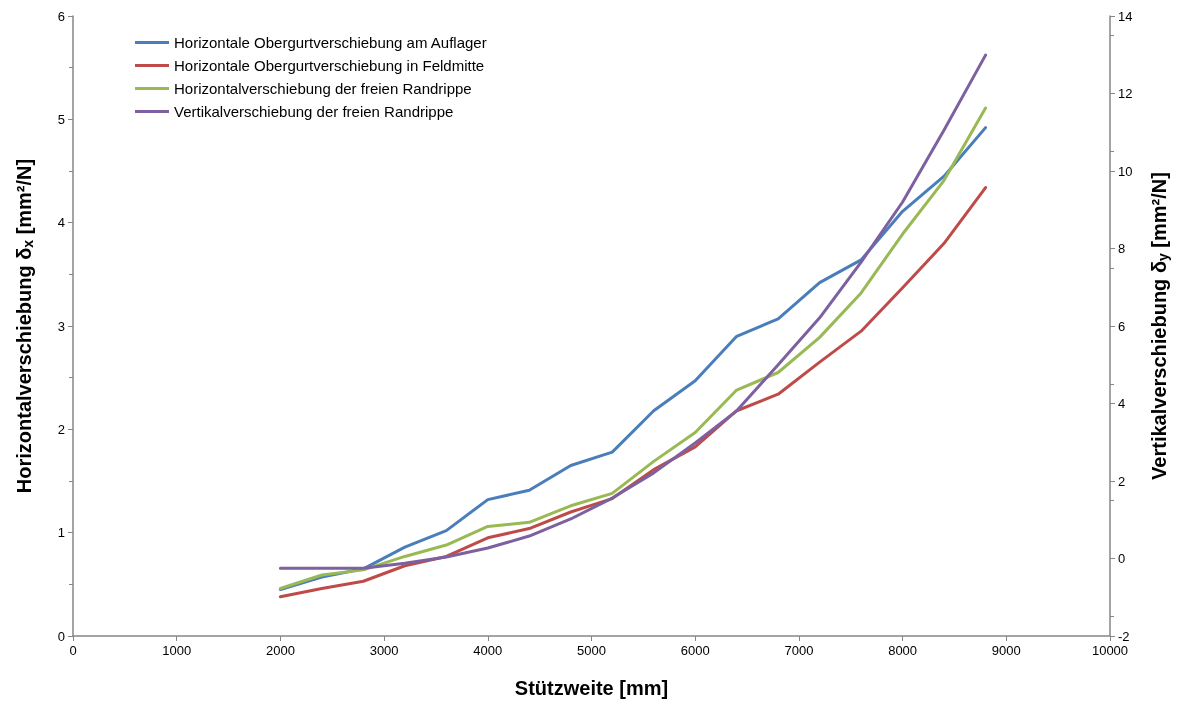  Describe the element at coordinates (1125, 16) in the screenshot. I see `y2-tick-label: 14` at that location.